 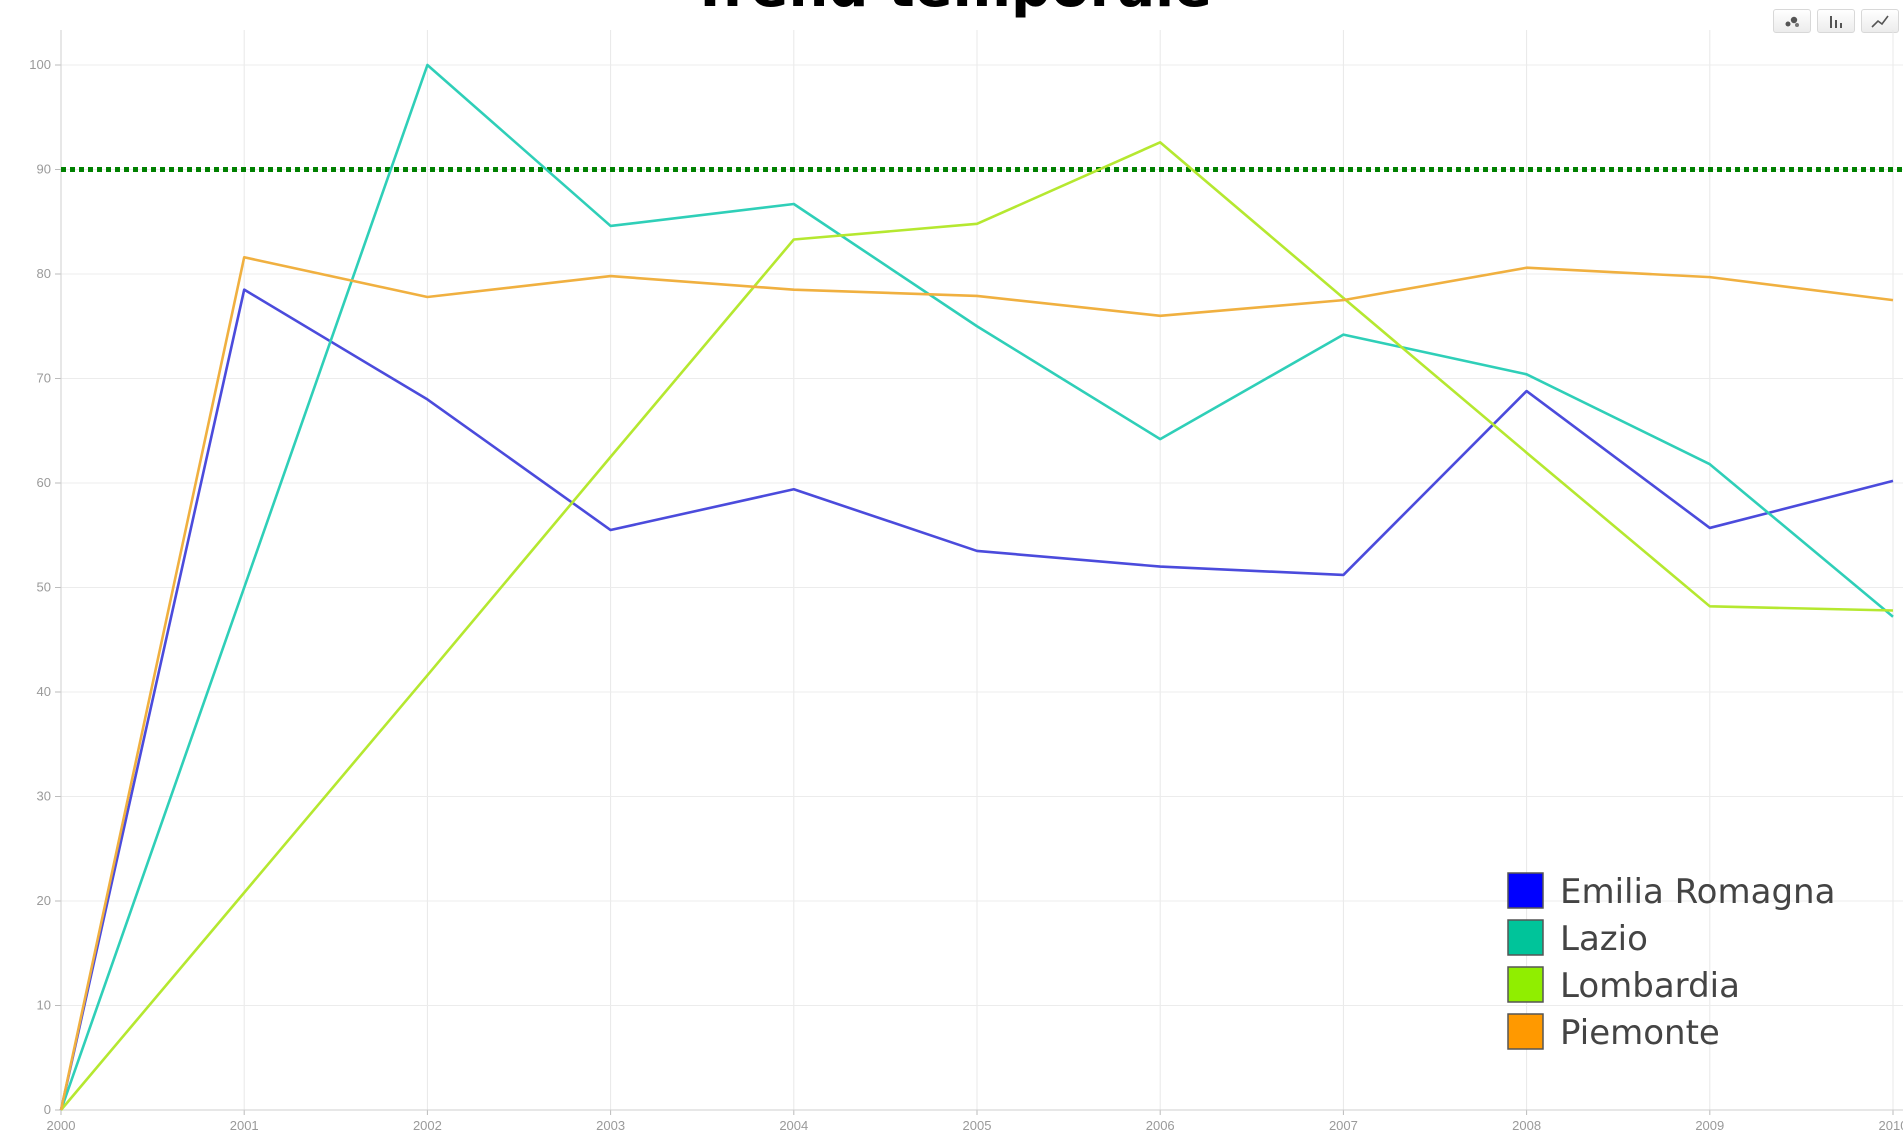 I want to click on x-tick-label: 2007, so click(x=1343, y=1125).